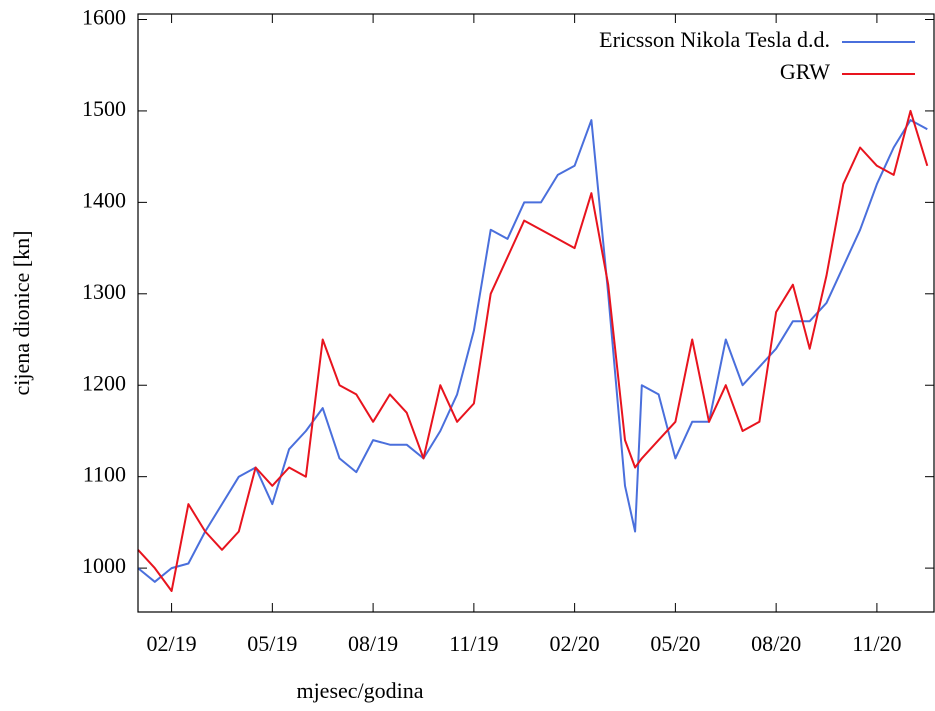  I want to click on x-tick-label: 02/20, so click(575, 643).